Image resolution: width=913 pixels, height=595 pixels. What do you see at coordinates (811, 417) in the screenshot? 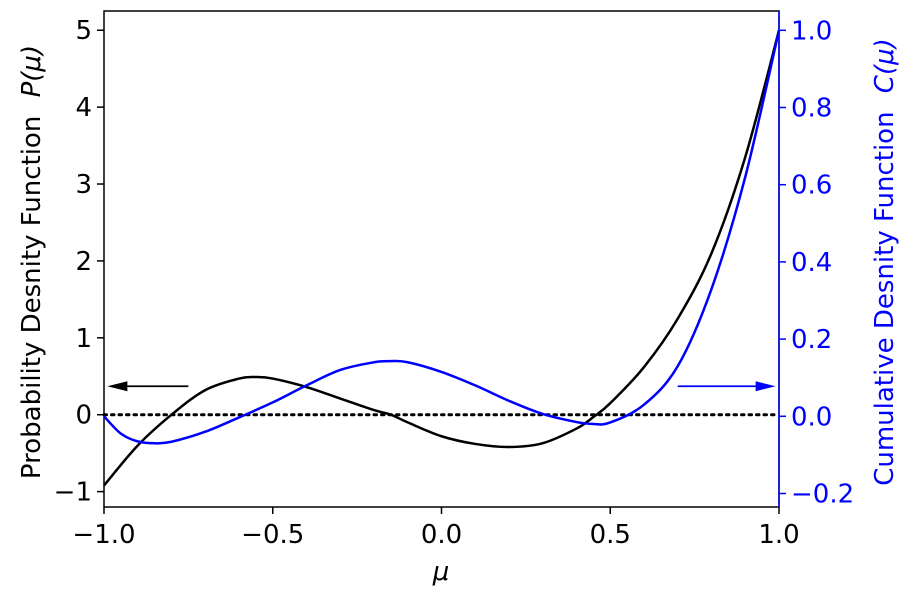
I see `right-y-tick-label: 0.0` at bounding box center [811, 417].